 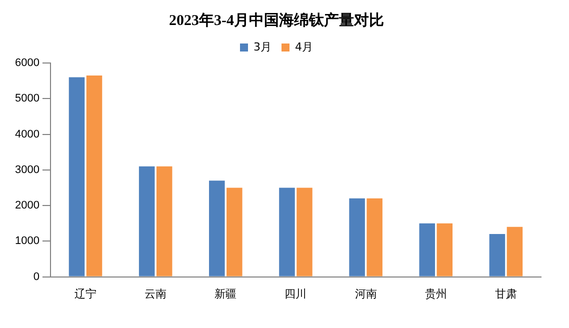 What do you see at coordinates (263, 47) in the screenshot?
I see `legend-label: 3月` at bounding box center [263, 47].